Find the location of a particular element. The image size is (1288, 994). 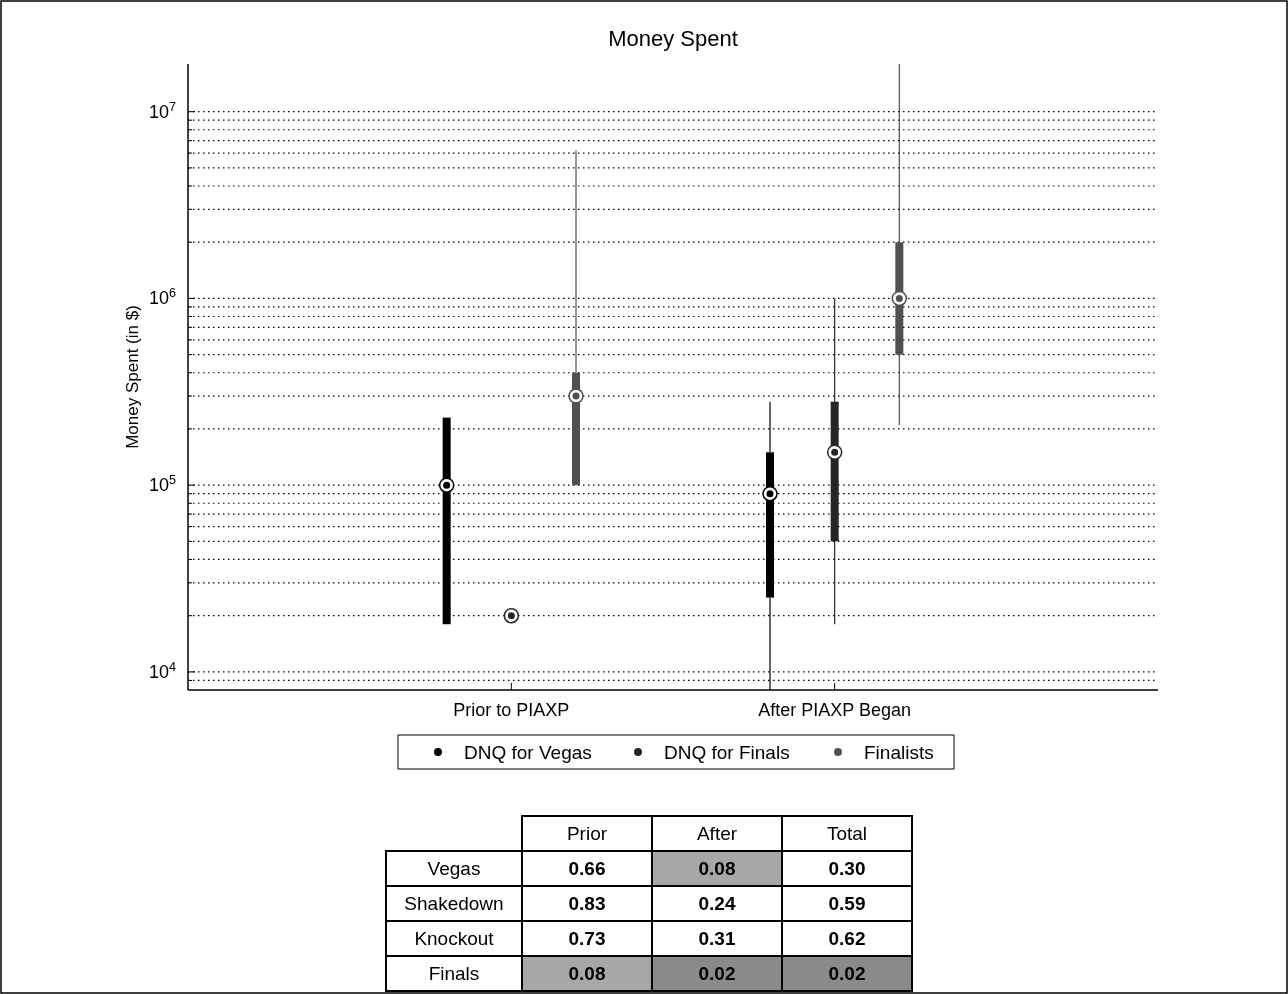

data-label: 0.30 is located at coordinates (847, 868).